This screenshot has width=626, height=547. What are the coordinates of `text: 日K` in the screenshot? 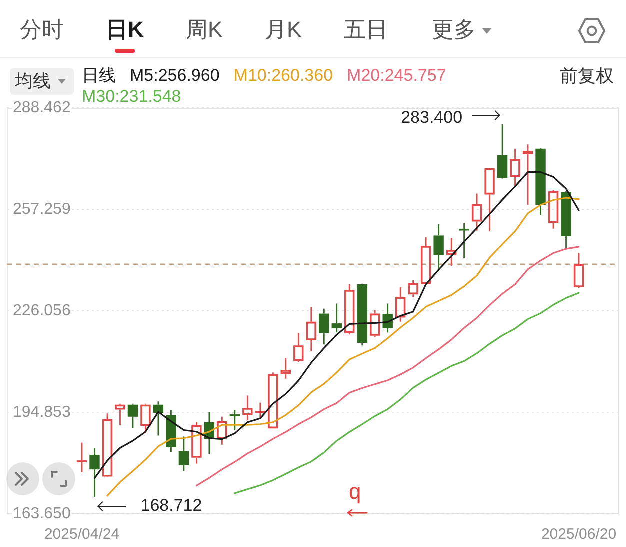 It's located at (125, 30).